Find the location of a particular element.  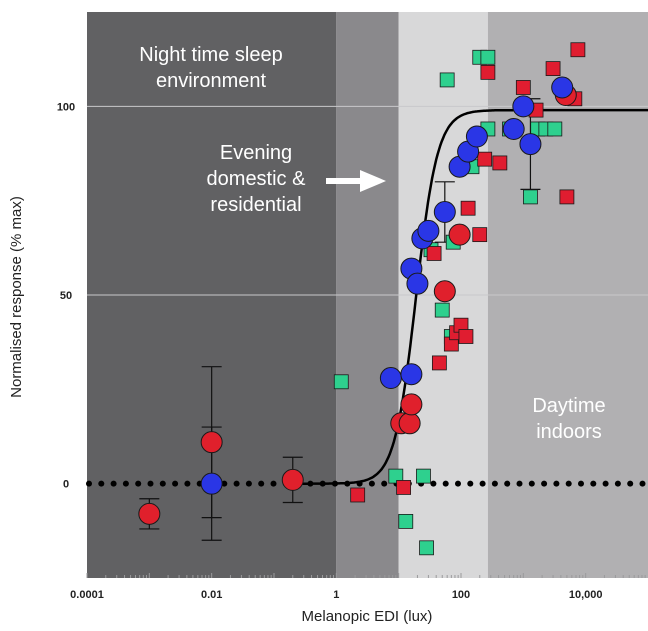

x-tick-label: 100 is located at coordinates (461, 595).